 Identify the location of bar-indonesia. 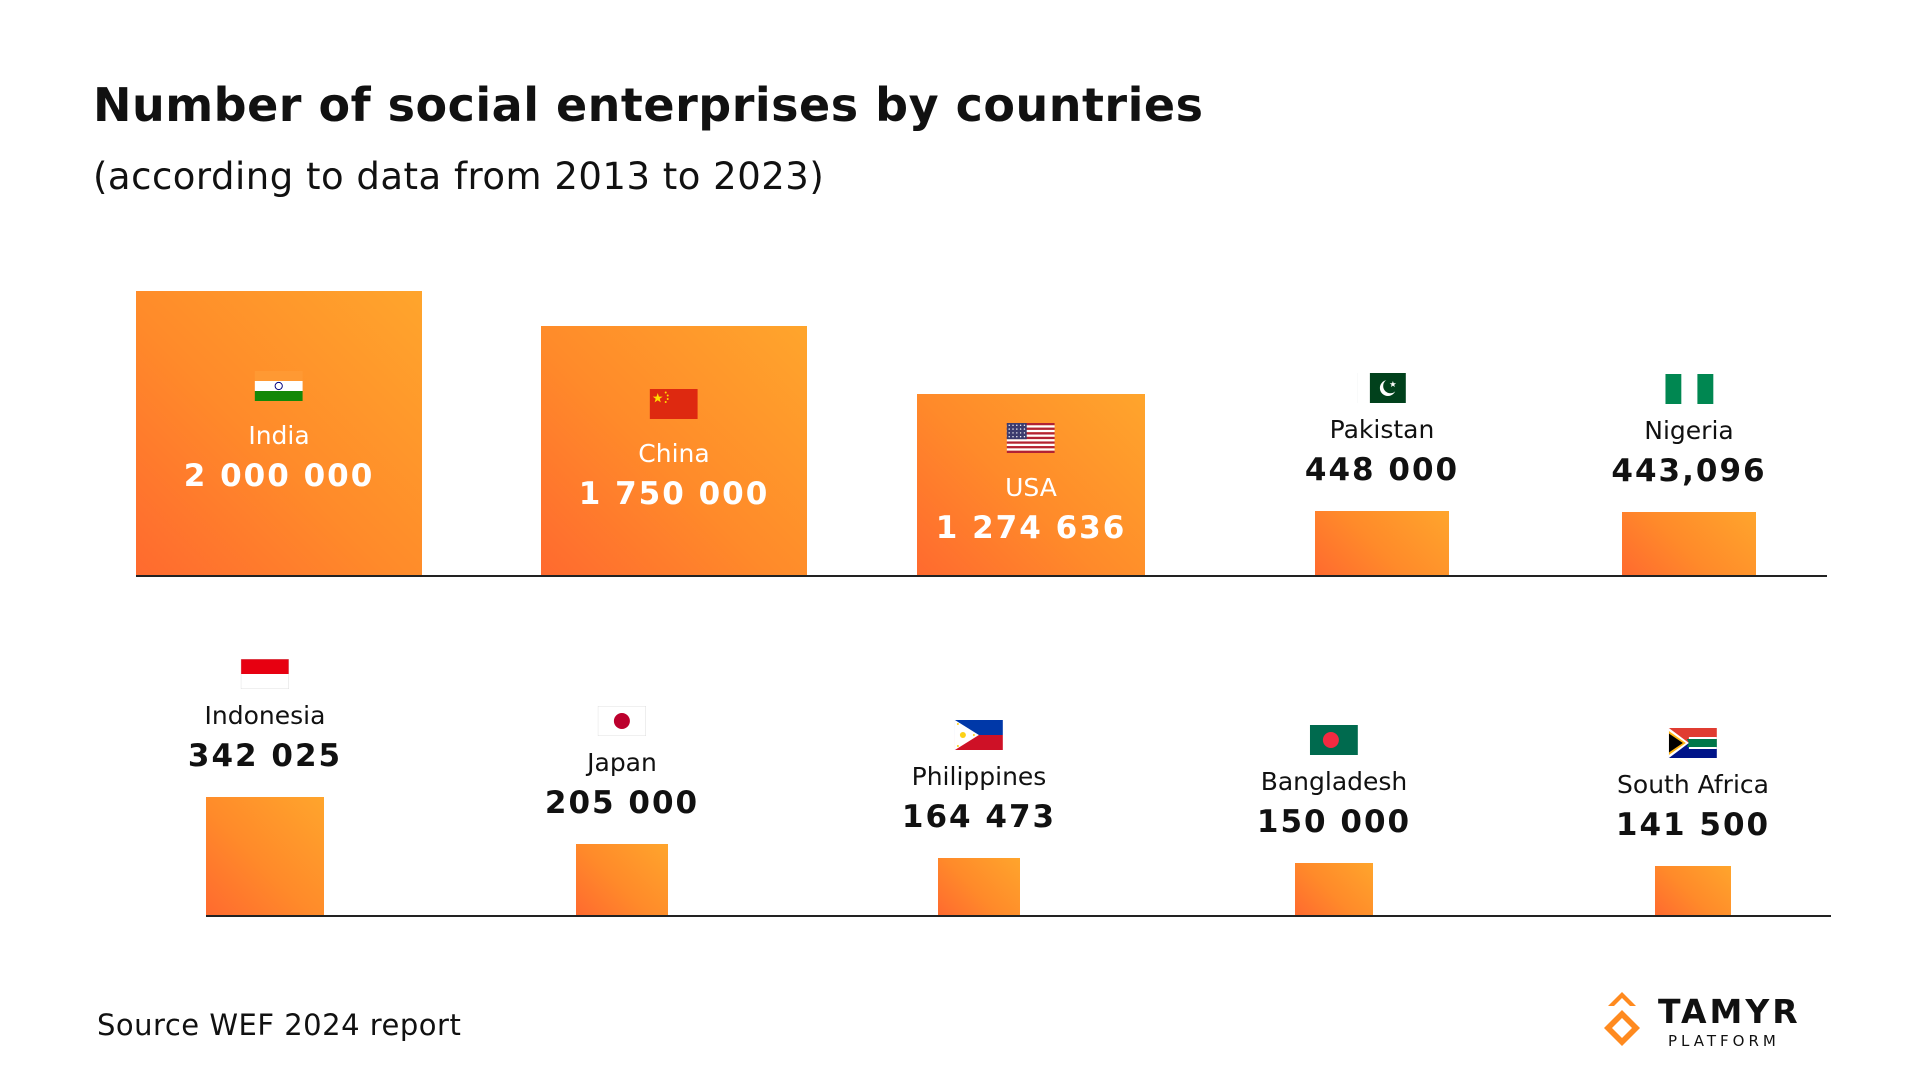
(265, 856).